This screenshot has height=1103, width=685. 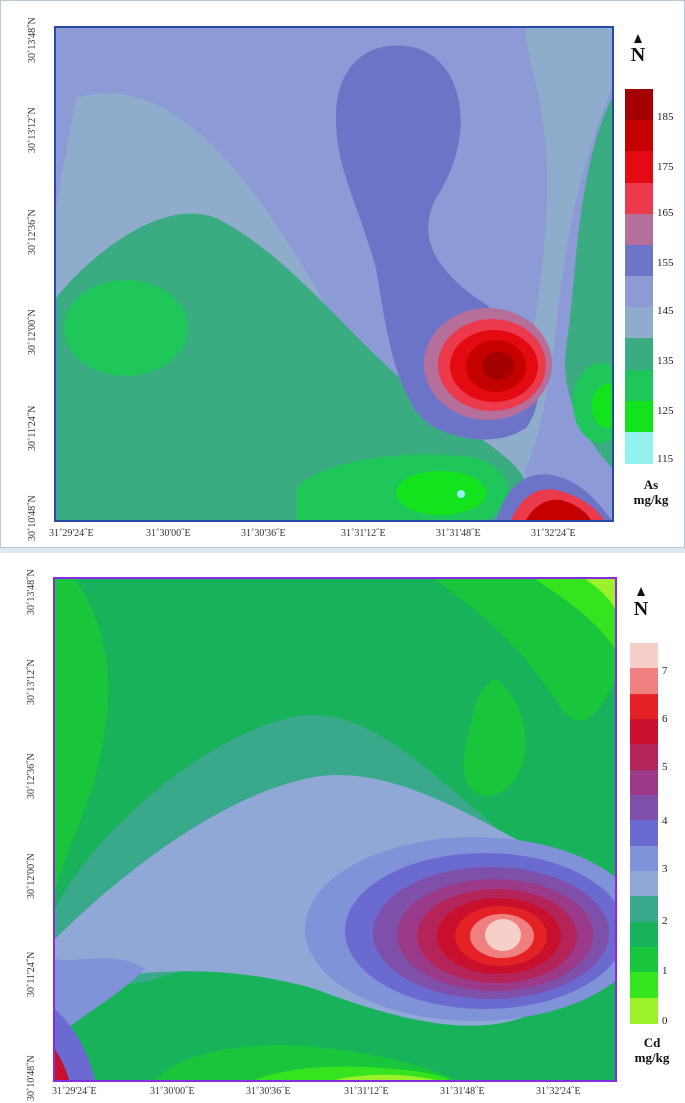 What do you see at coordinates (665, 821) in the screenshot?
I see `legend-value: 4` at bounding box center [665, 821].